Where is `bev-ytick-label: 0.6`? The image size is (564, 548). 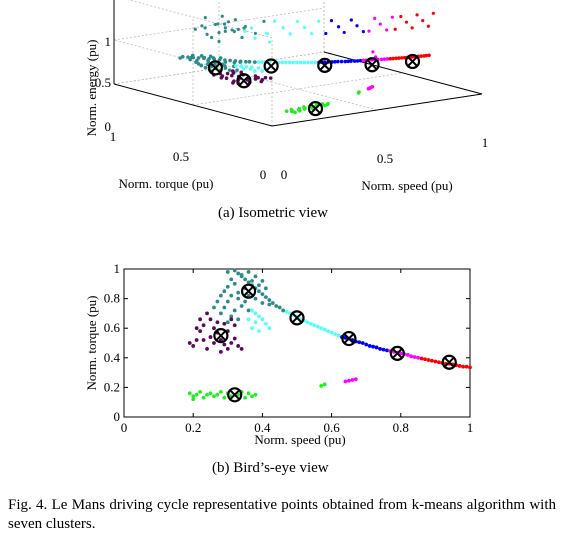 bev-ytick-label: 0.6 is located at coordinates (112, 327).